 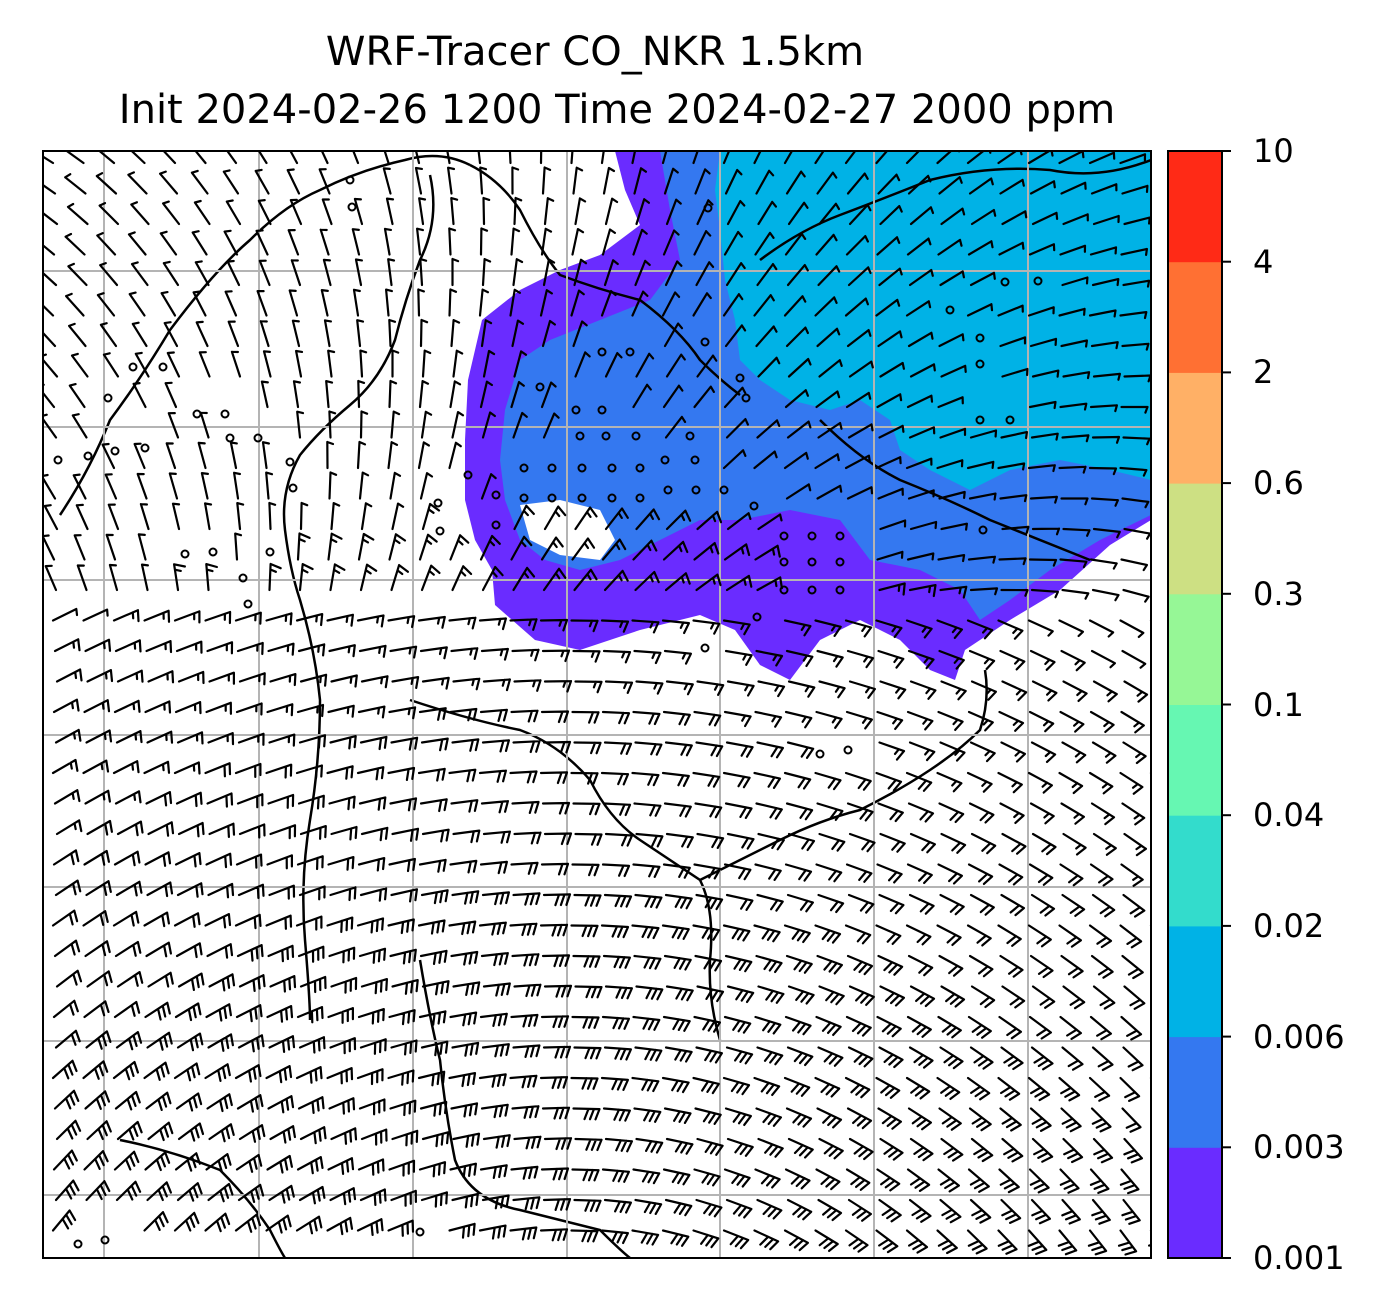 I want to click on colorbar-tick-label: 2, so click(x=1263, y=372).